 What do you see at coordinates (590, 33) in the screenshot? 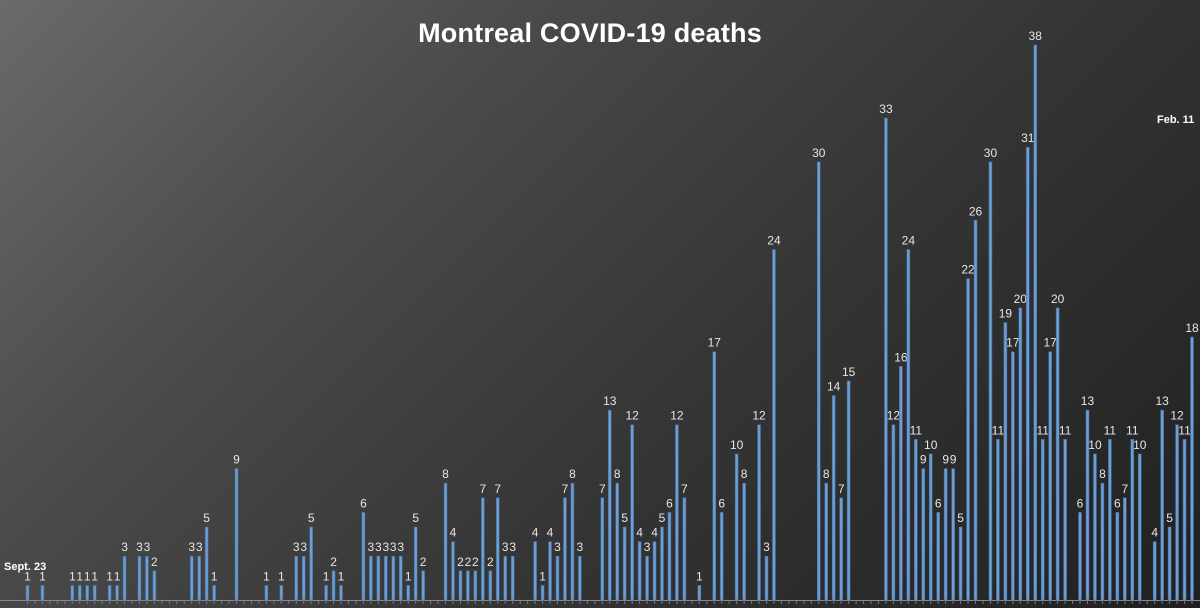
I see `chart-title: Montreal COVID-19 deaths` at bounding box center [590, 33].